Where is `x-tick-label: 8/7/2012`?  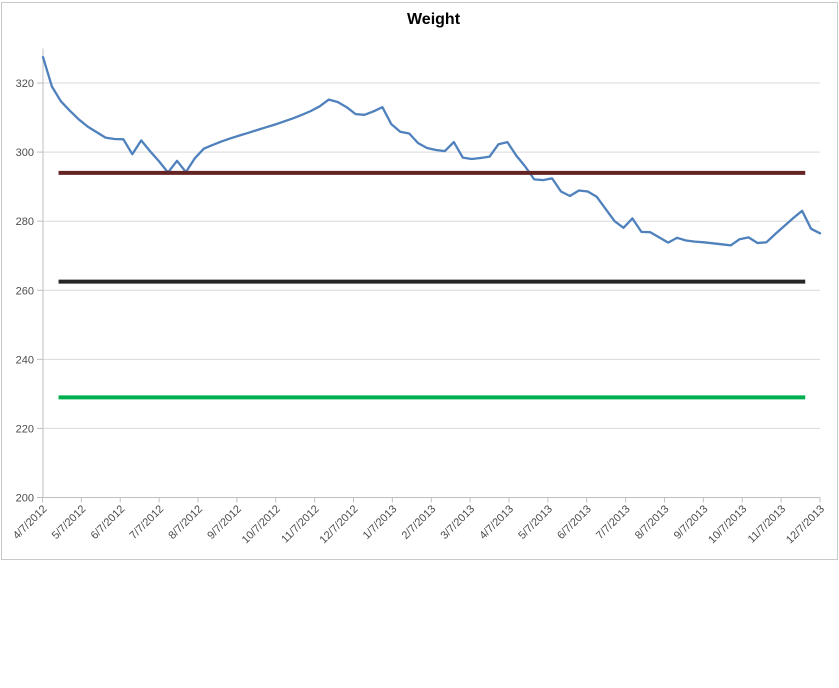 x-tick-label: 8/7/2012 is located at coordinates (185, 522).